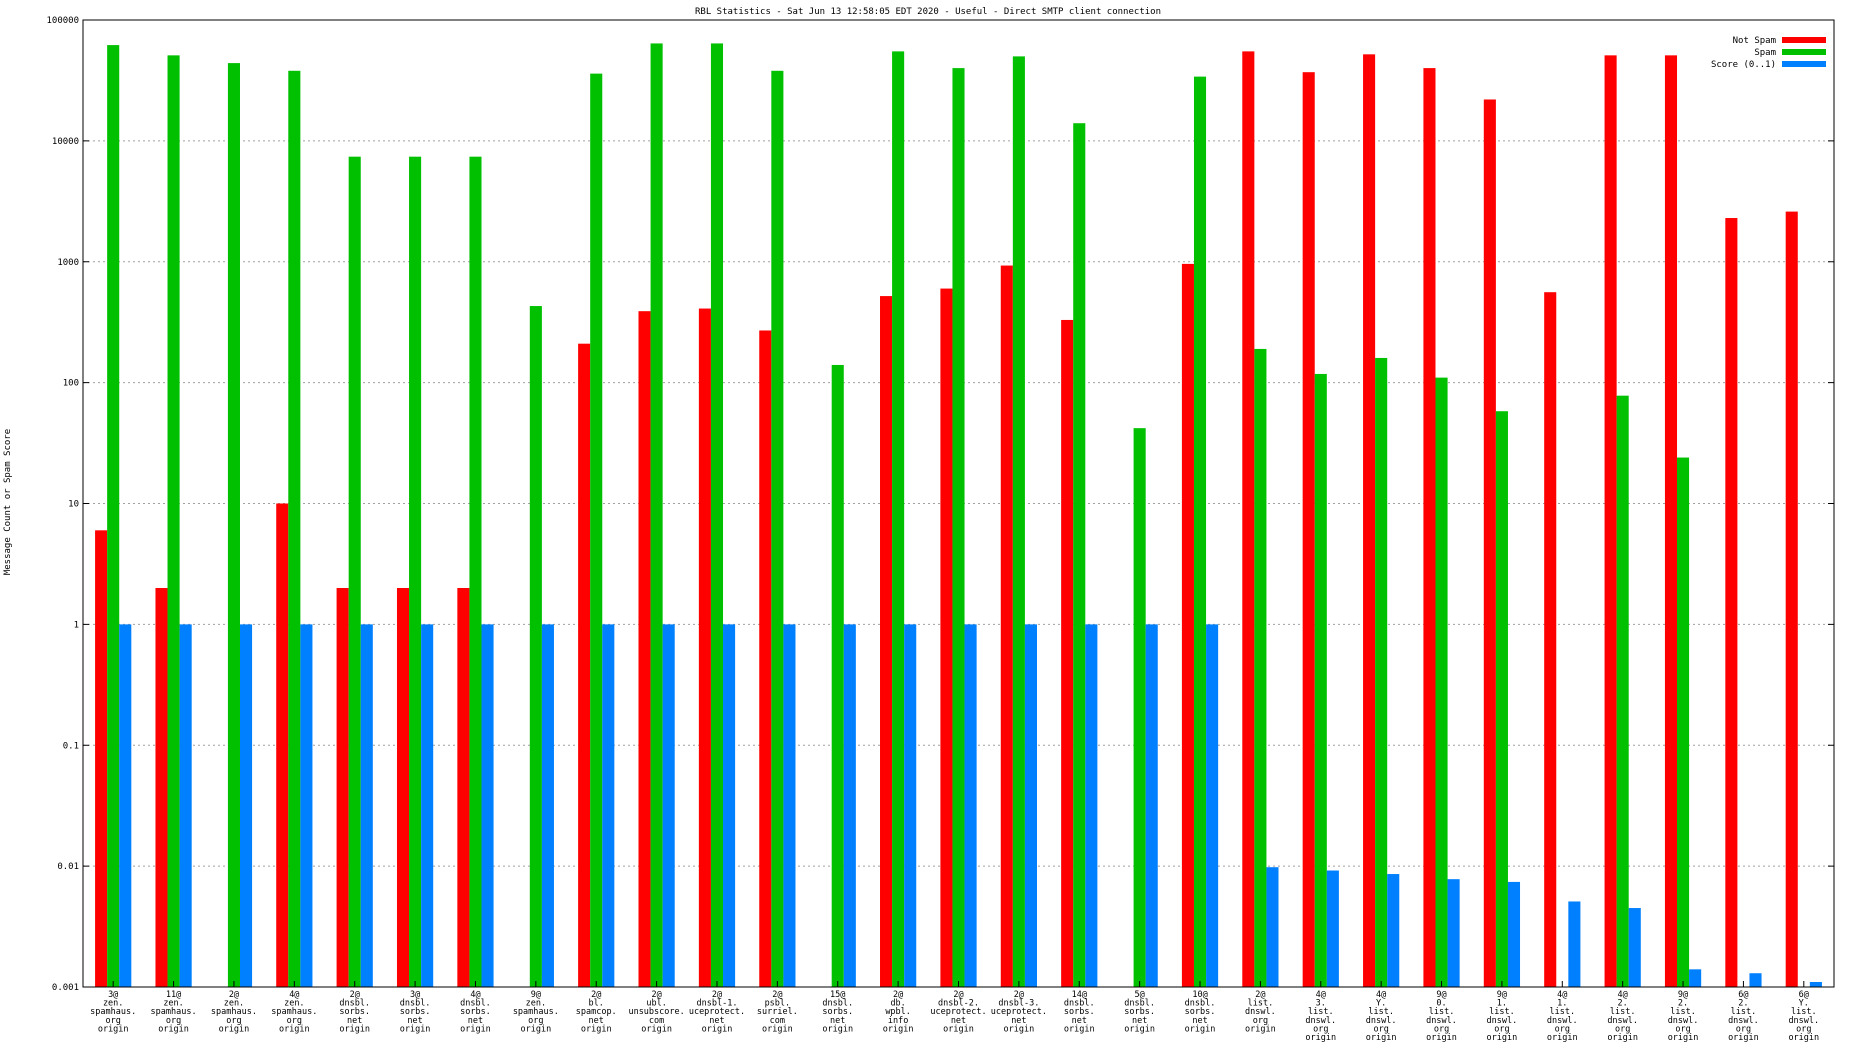 This screenshot has height=1044, width=1856. Describe the element at coordinates (596, 1004) in the screenshot. I see `x-tick-label-line: bl.` at that location.